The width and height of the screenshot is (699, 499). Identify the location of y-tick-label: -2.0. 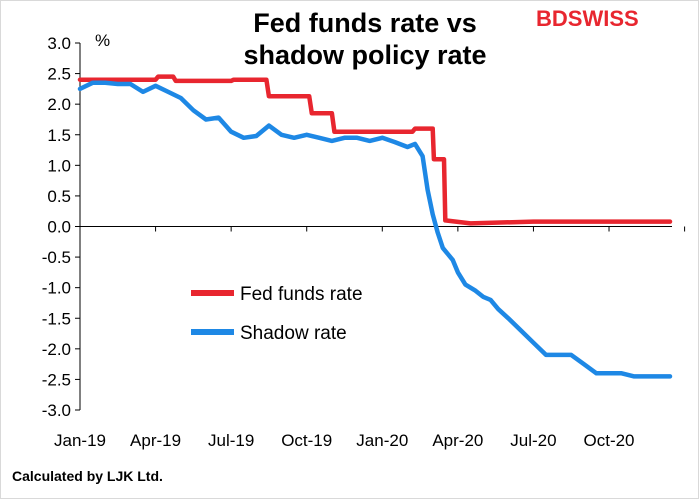
(56, 349).